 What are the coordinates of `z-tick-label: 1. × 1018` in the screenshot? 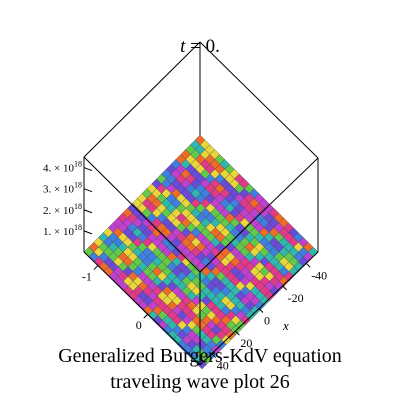 It's located at (62, 230).